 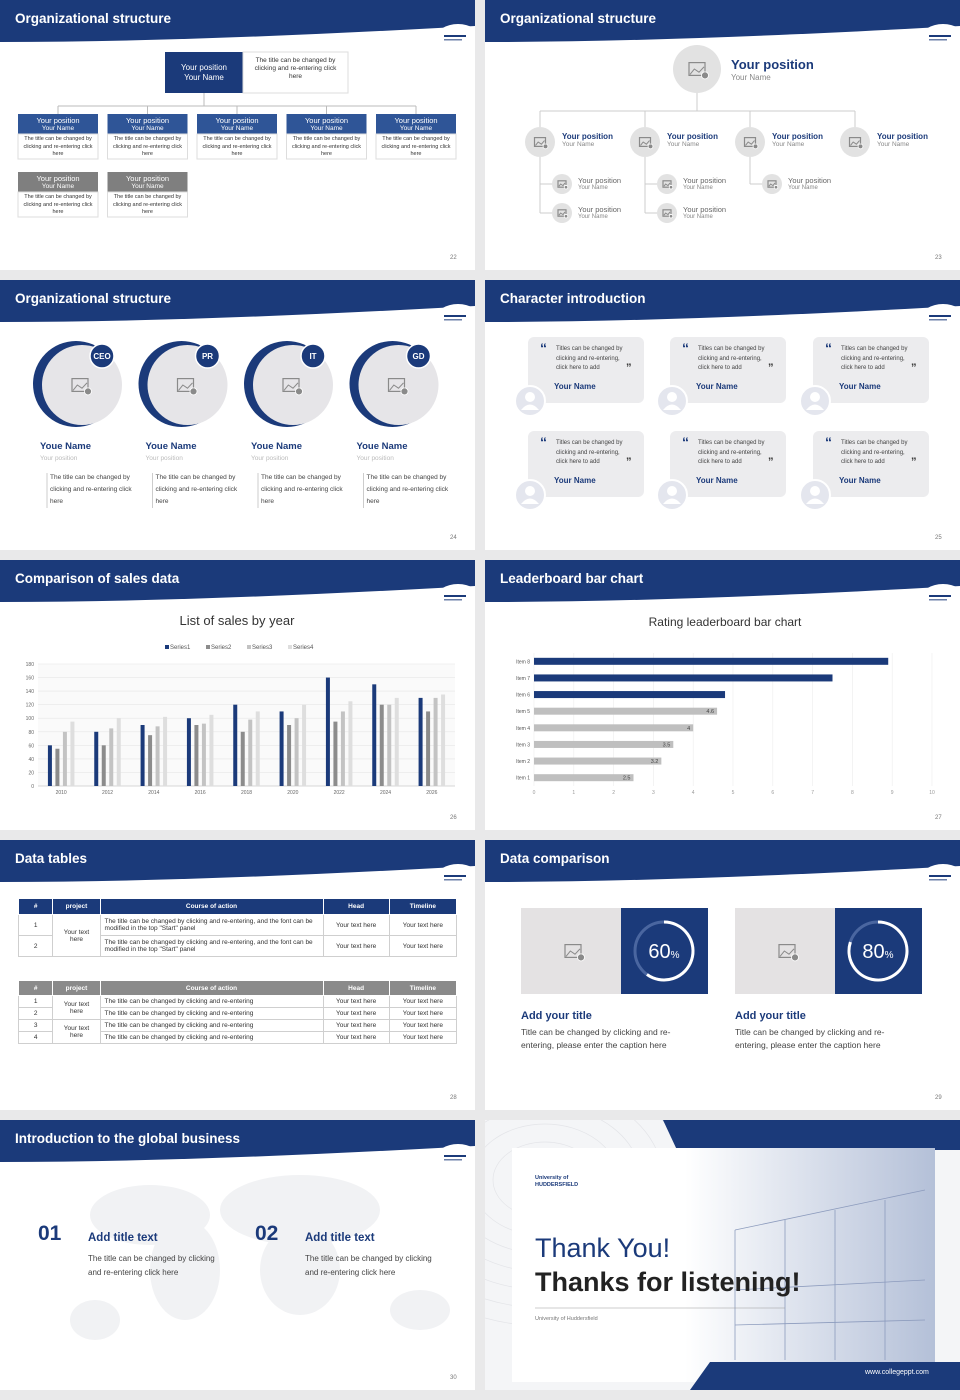 What do you see at coordinates (453, 538) in the screenshot?
I see `page-number: 24` at bounding box center [453, 538].